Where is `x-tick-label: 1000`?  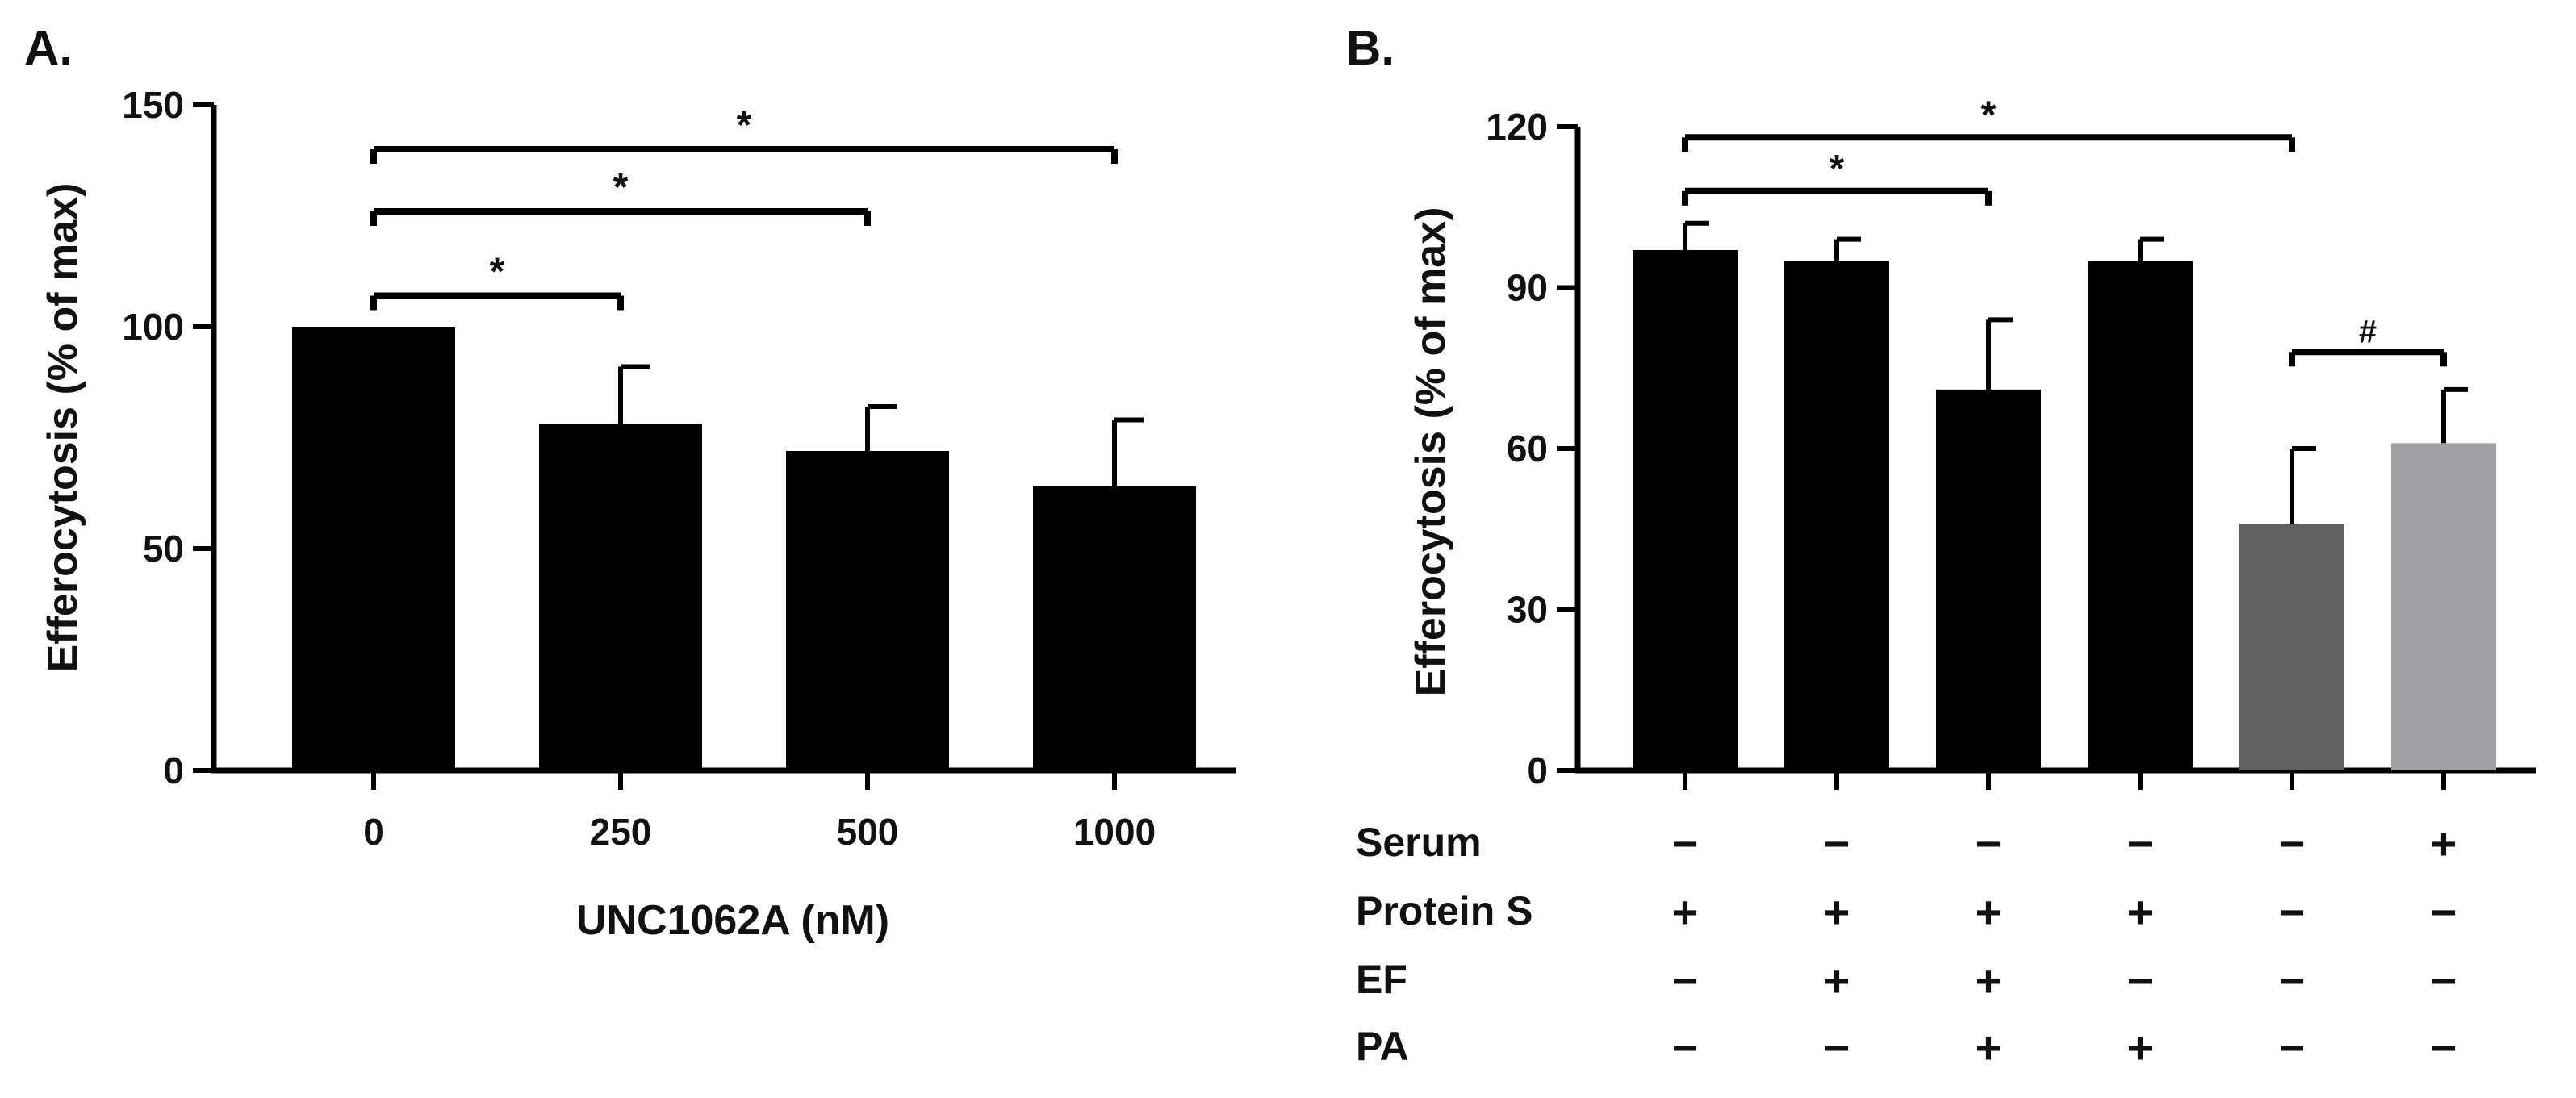 x-tick-label: 1000 is located at coordinates (1114, 832).